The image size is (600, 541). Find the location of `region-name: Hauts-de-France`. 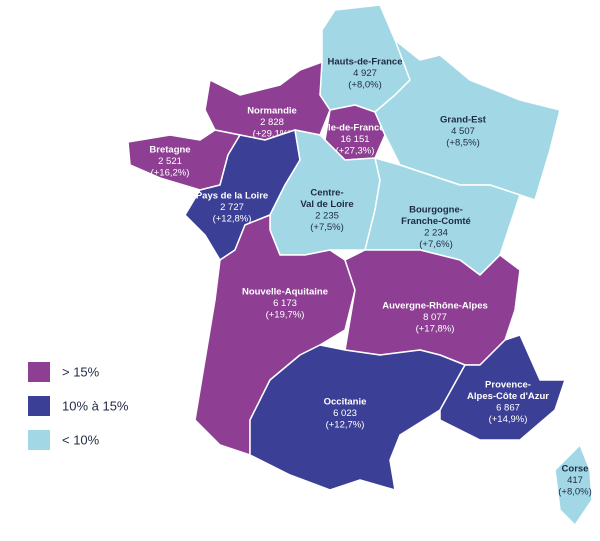

region-name: Hauts-de-France is located at coordinates (365, 62).